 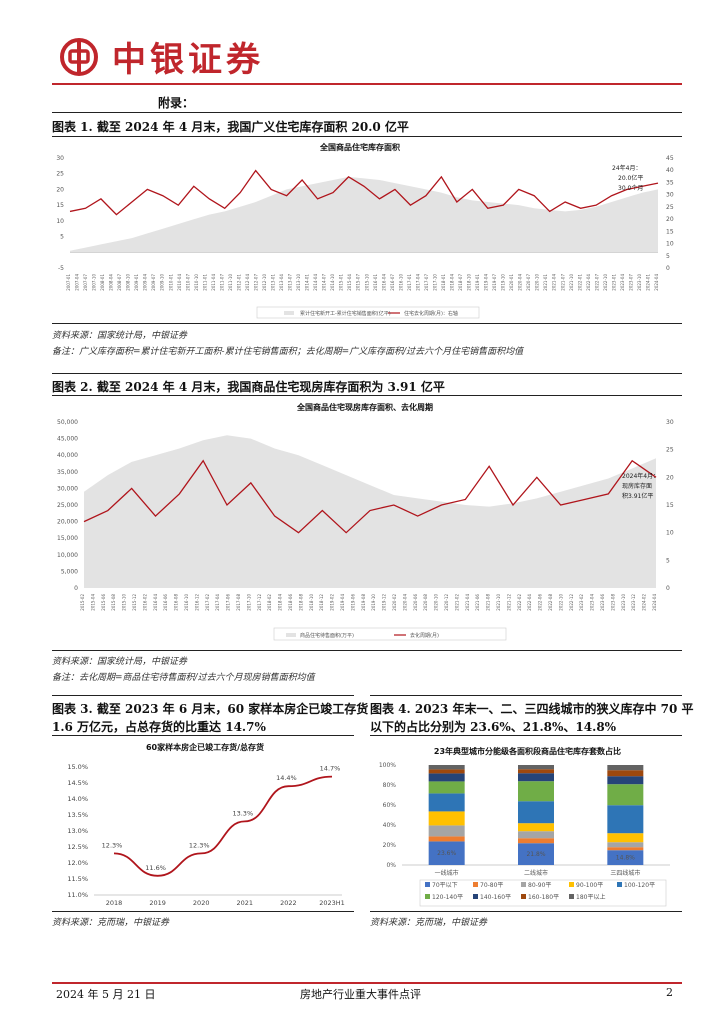 What do you see at coordinates (67, 455) in the screenshot?
I see `fig2-left-tick: 40,000` at bounding box center [67, 455].